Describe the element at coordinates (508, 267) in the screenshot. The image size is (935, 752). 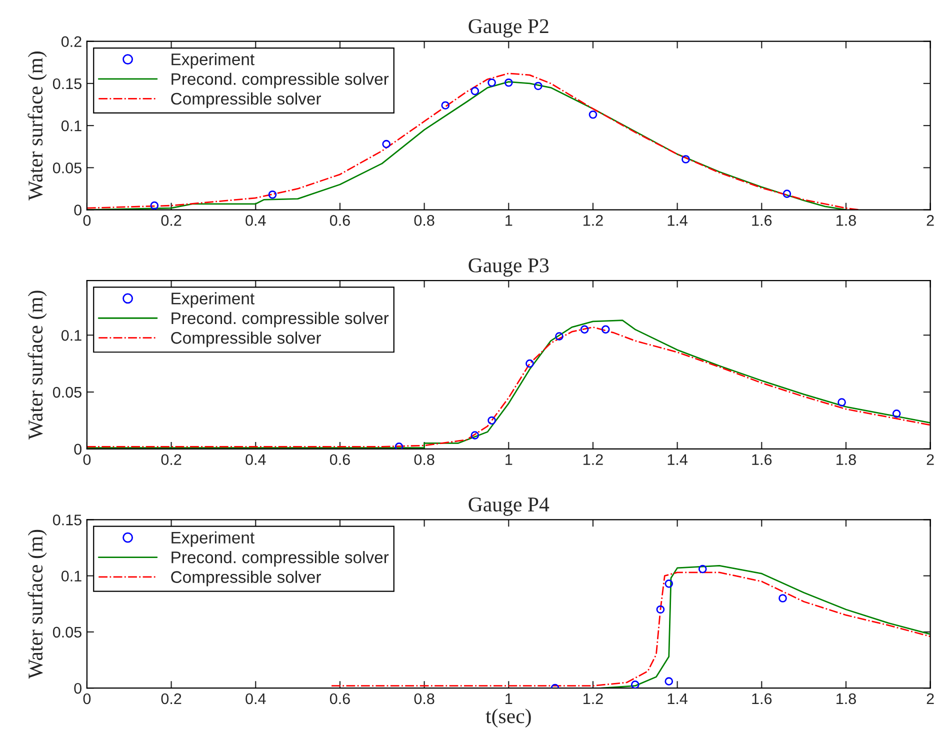
I see `chart-title: Gauge P3` at that location.